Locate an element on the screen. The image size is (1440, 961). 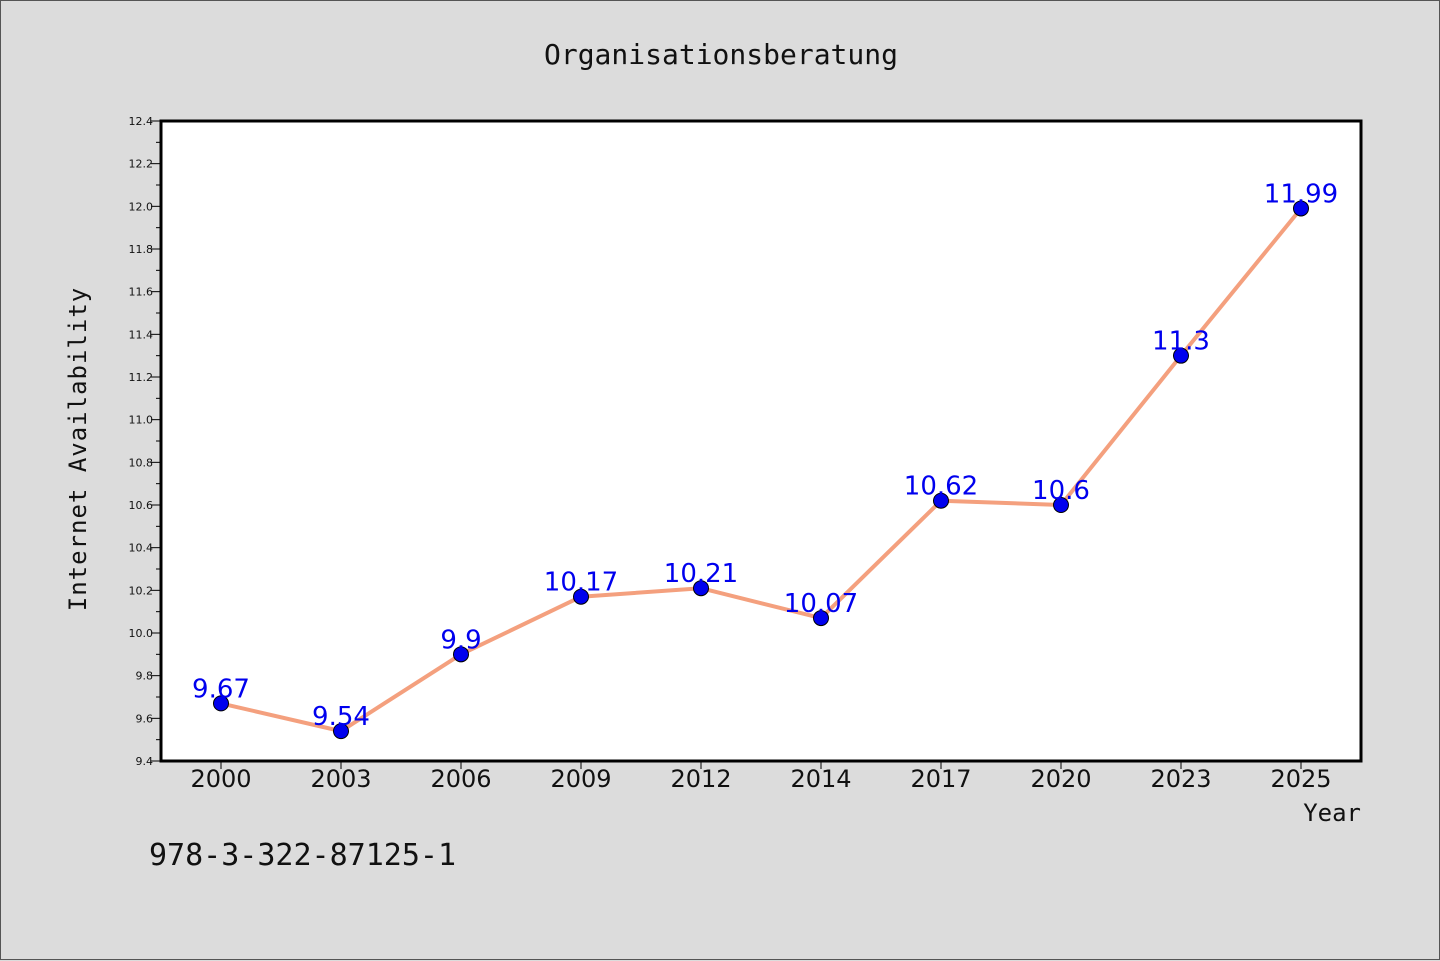
data-label: 11.3 is located at coordinates (1181, 342).